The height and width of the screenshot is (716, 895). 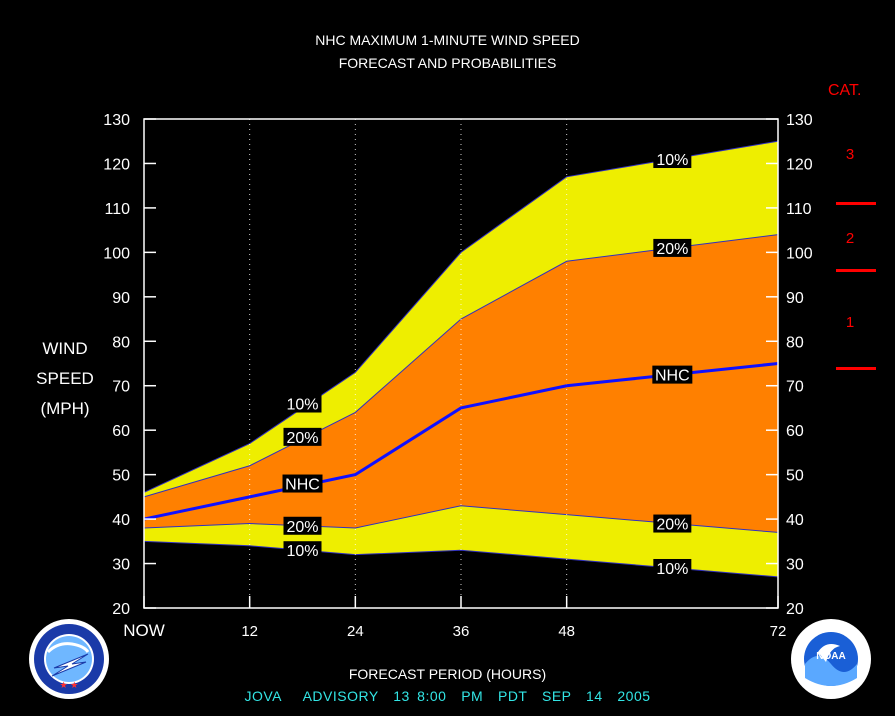 I want to click on y-tick-label-left: 40, so click(x=121, y=520).